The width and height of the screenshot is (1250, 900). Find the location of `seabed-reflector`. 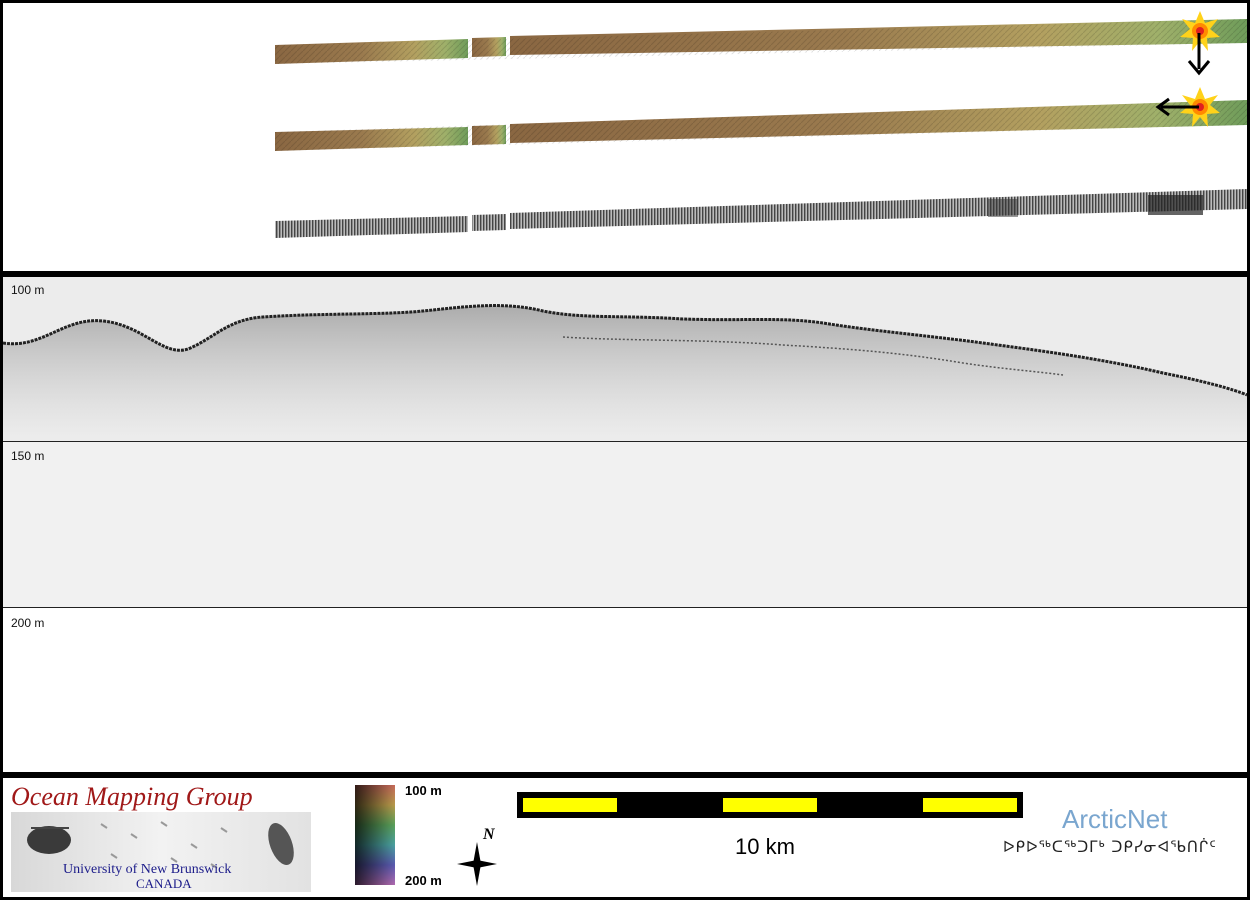

seabed-reflector is located at coordinates (625, 370).